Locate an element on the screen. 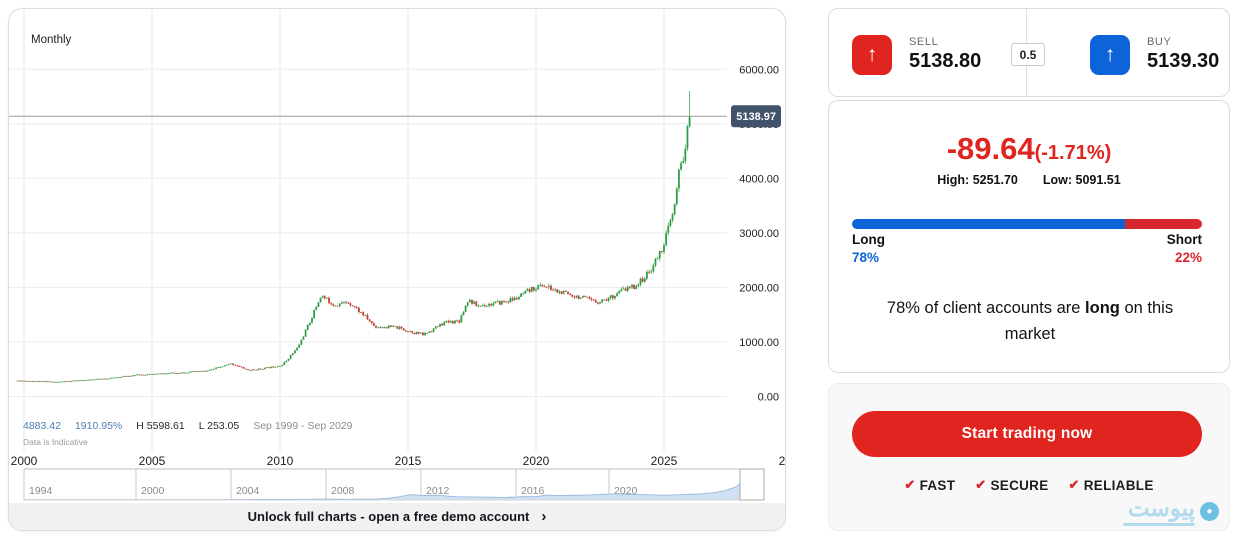 The width and height of the screenshot is (1238, 539). svg-text: 2016 is located at coordinates (533, 491).